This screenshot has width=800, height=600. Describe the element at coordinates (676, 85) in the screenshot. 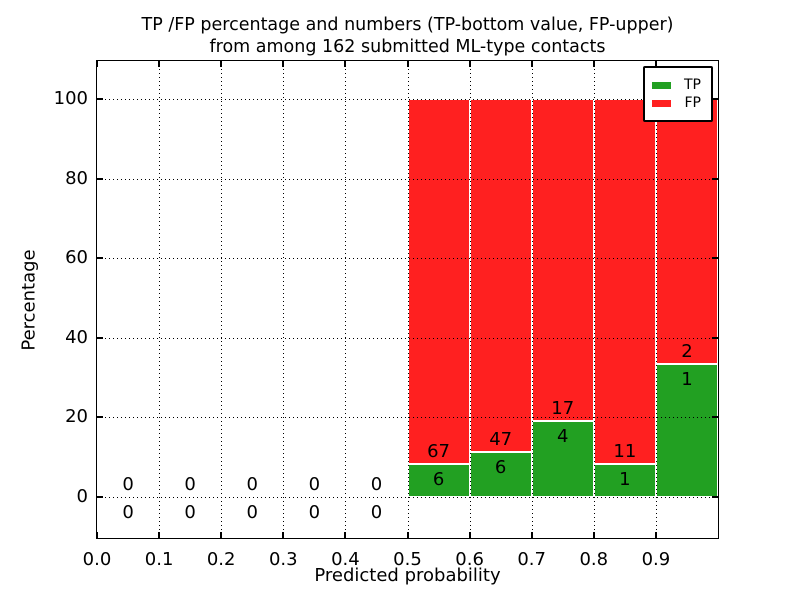

I see `legend-item: TP` at that location.